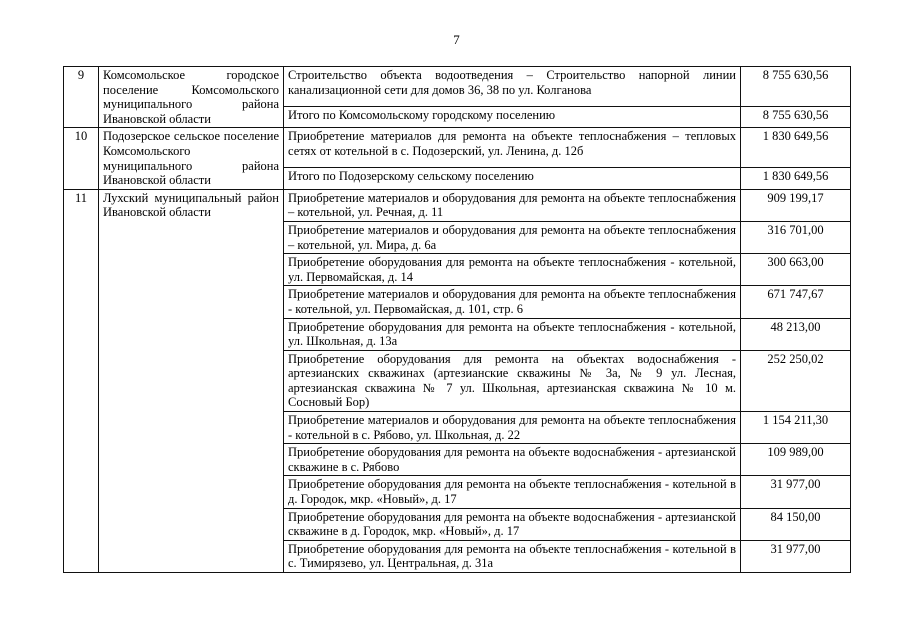  I want to click on amount-cell: 8 755 630,56, so click(795, 86).